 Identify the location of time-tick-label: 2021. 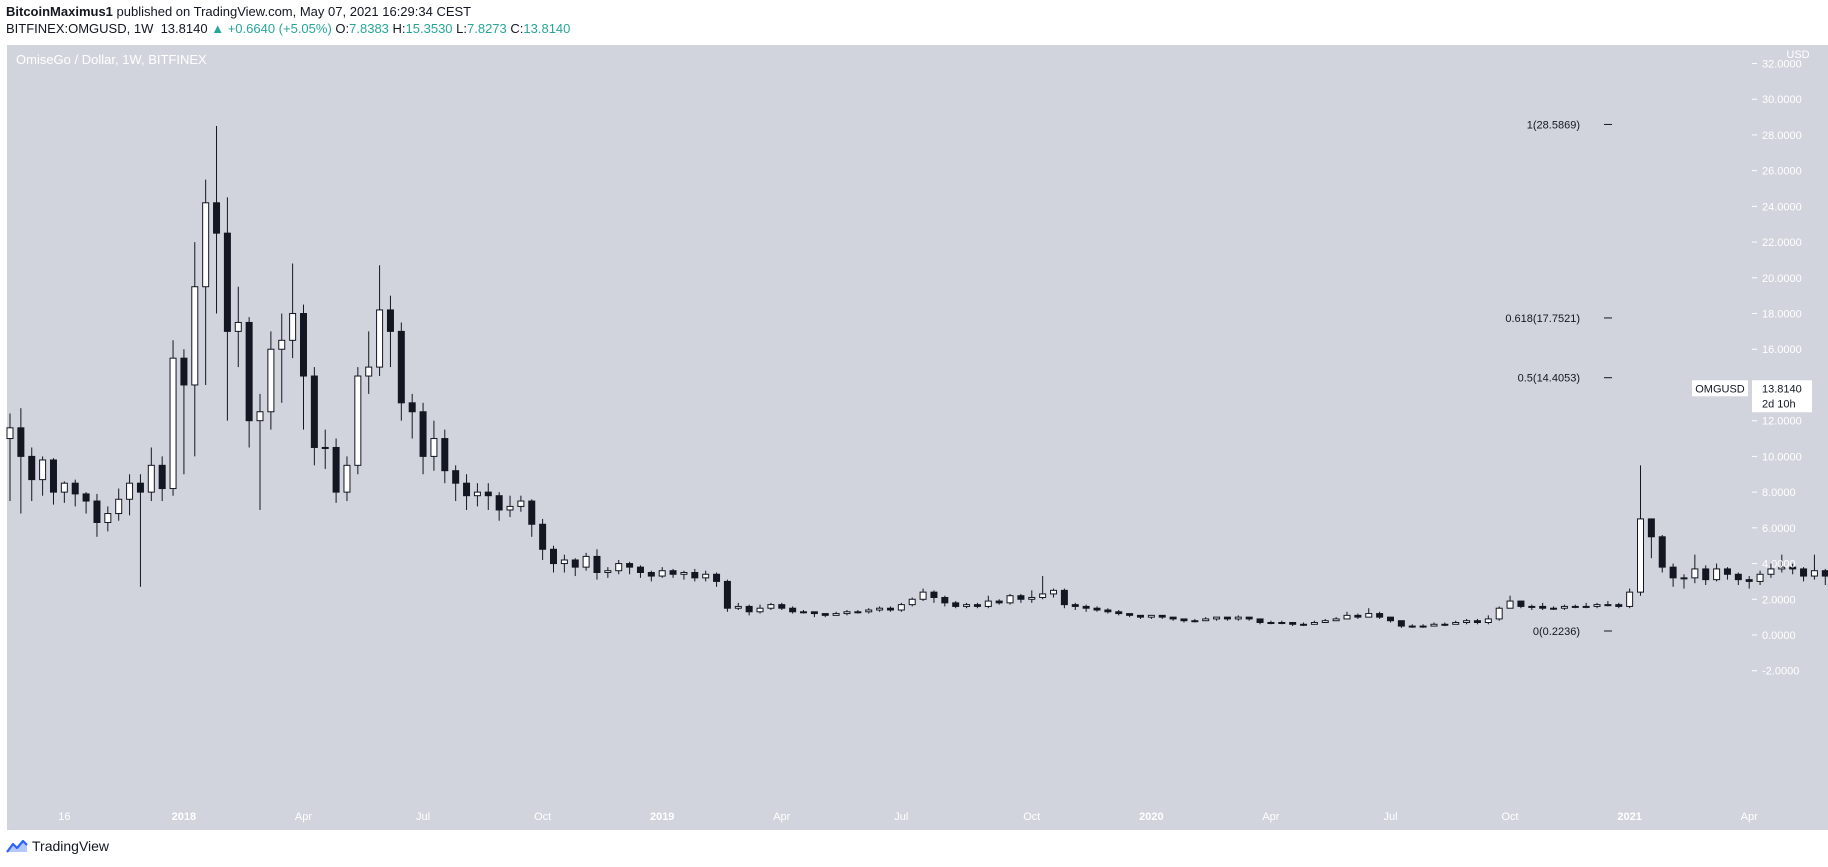
(1629, 817).